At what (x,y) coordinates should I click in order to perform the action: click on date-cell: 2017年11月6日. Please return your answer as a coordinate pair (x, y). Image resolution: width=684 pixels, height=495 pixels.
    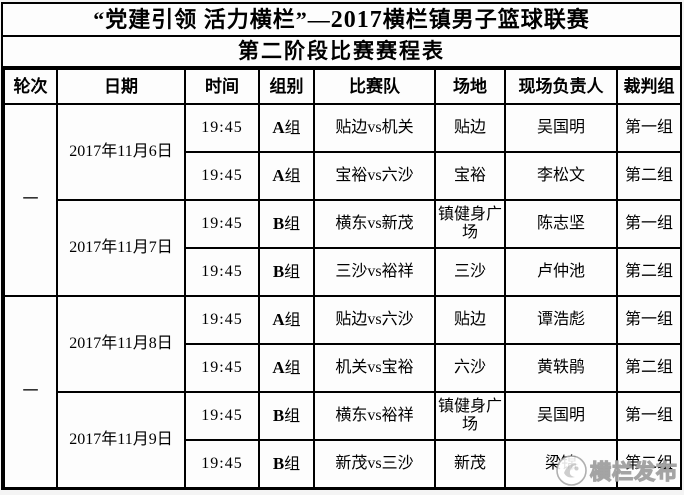
    Looking at the image, I should click on (121, 152).